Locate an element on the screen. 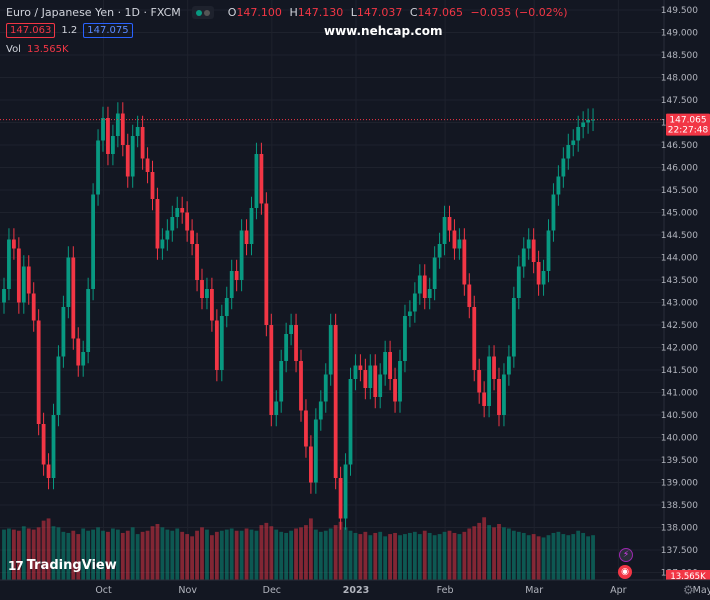 This screenshot has width=710, height=600. last-price-label: 147.065 is located at coordinates (687, 121).